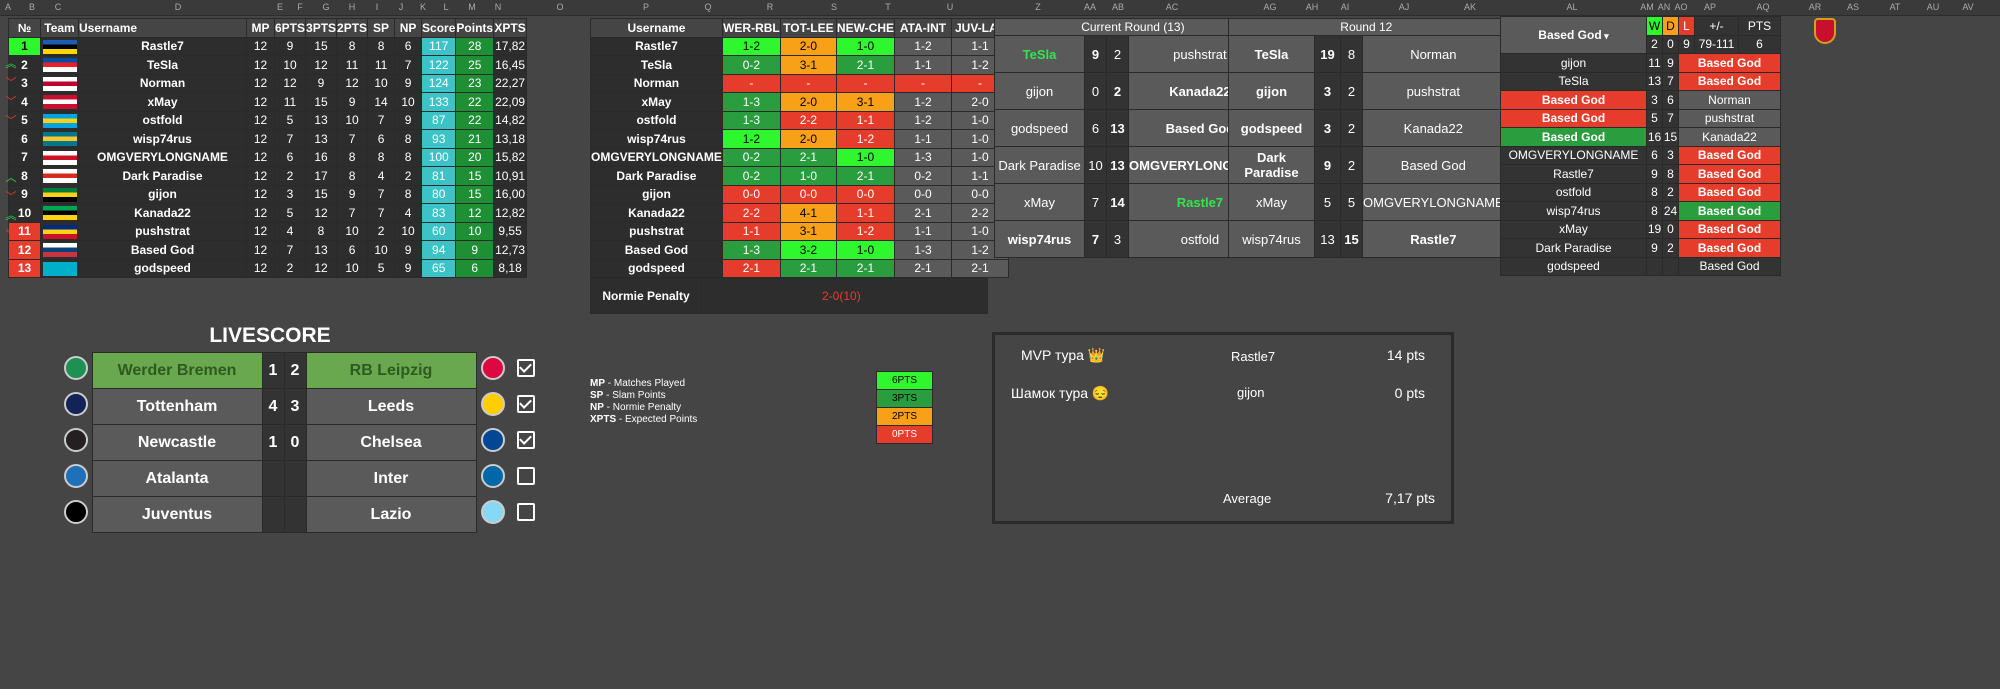 Image resolution: width=2000 pixels, height=689 pixels. Describe the element at coordinates (1664, 7) in the screenshot. I see `column-letter: AN` at that location.